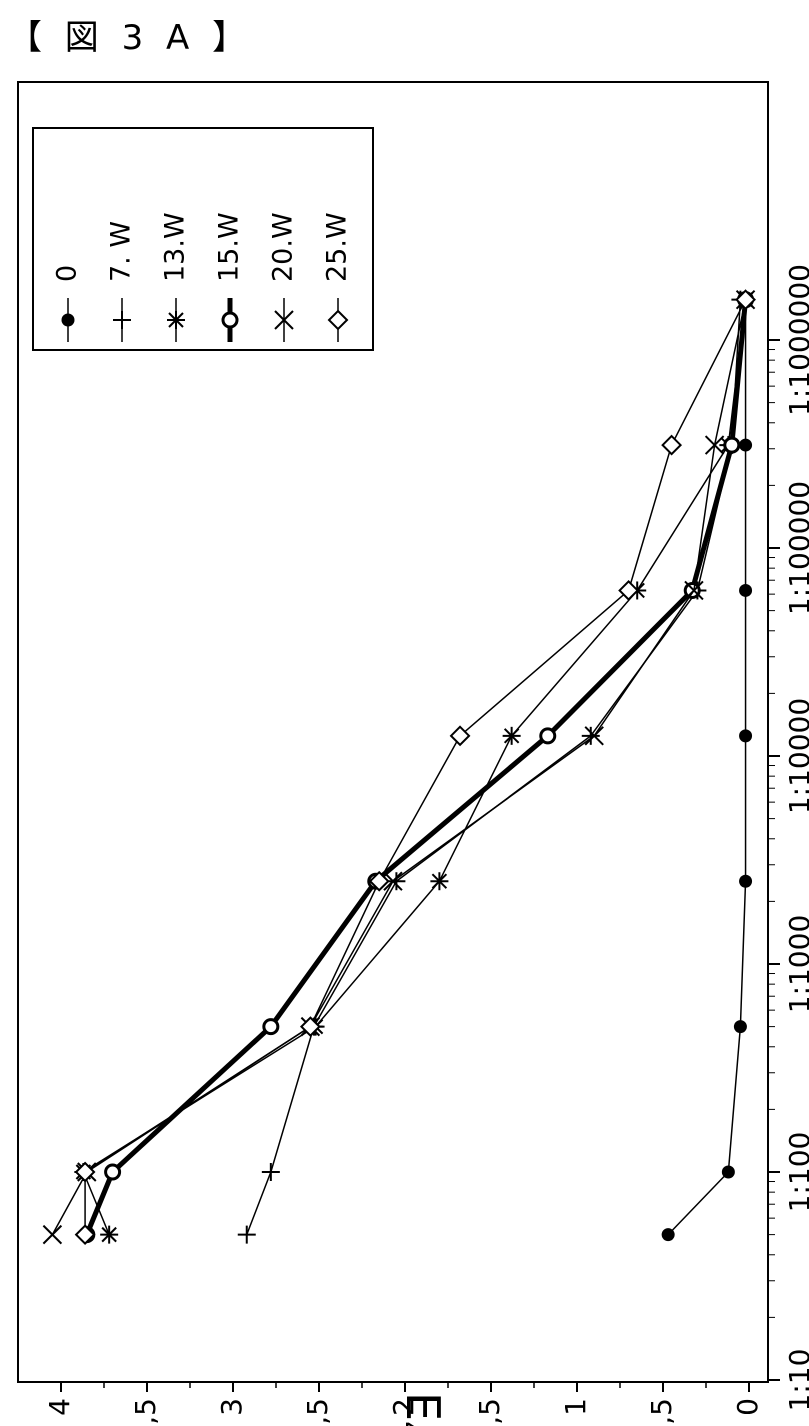 This screenshot has height=1426, width=809. I want to click on dilution-tick-label: 1:100000, so click(796, 548).